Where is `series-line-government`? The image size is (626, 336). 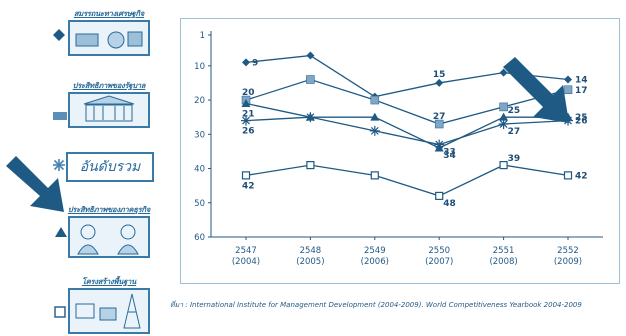
series-line-government is located at coordinates (407, 101).